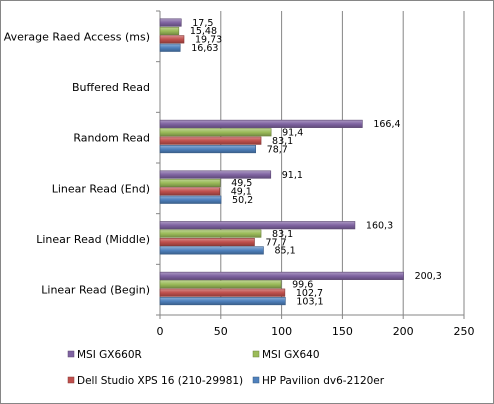 The height and width of the screenshot is (404, 494). I want to click on legend-label: Dell Studio XPS 16 (210-29981), so click(160, 381).